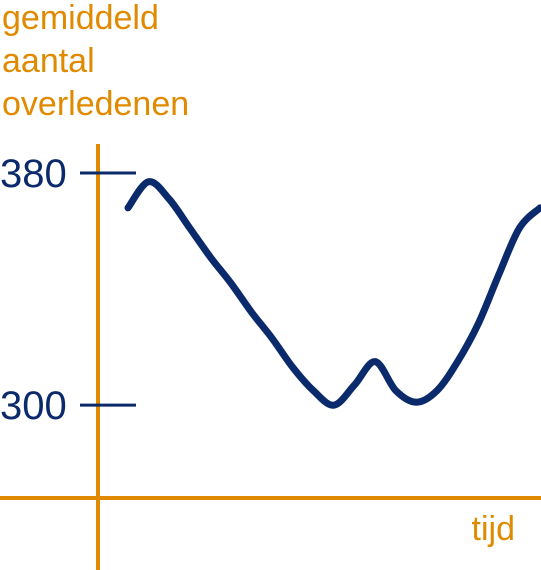 The image size is (541, 570). What do you see at coordinates (33, 174) in the screenshot?
I see `y-tick-label: 380` at bounding box center [33, 174].